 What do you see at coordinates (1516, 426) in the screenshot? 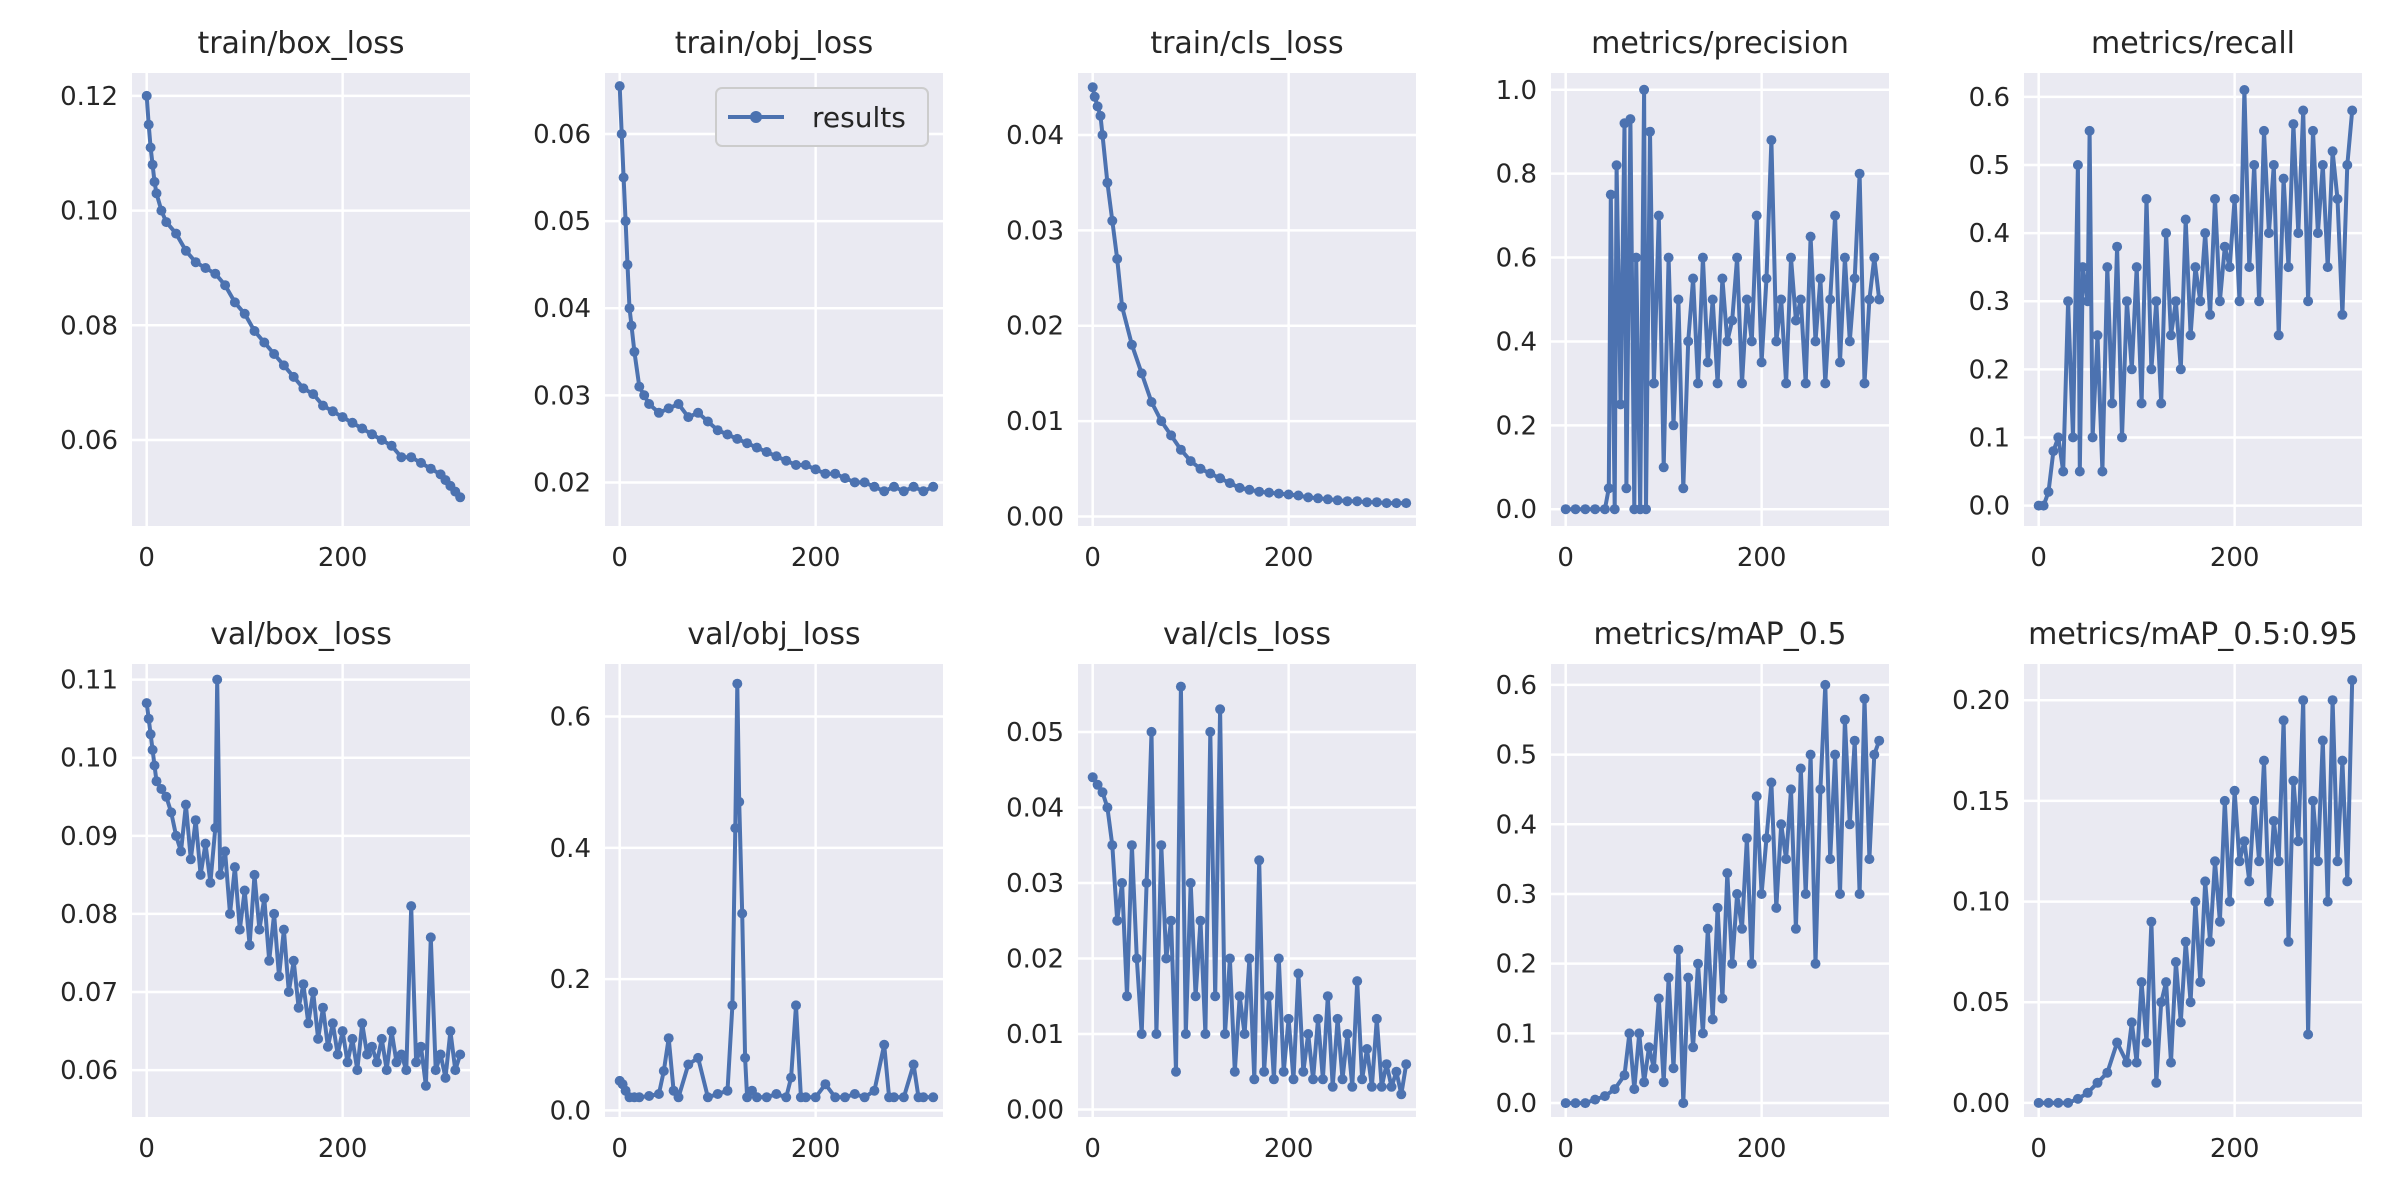
I see `y-tick-label: 0.2` at bounding box center [1516, 426].